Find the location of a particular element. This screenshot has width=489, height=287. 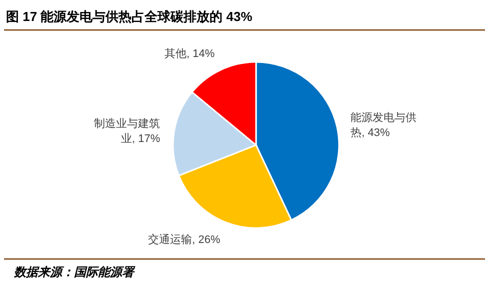

slice-label: 制造业与建筑业, 17% is located at coordinates (127, 130).